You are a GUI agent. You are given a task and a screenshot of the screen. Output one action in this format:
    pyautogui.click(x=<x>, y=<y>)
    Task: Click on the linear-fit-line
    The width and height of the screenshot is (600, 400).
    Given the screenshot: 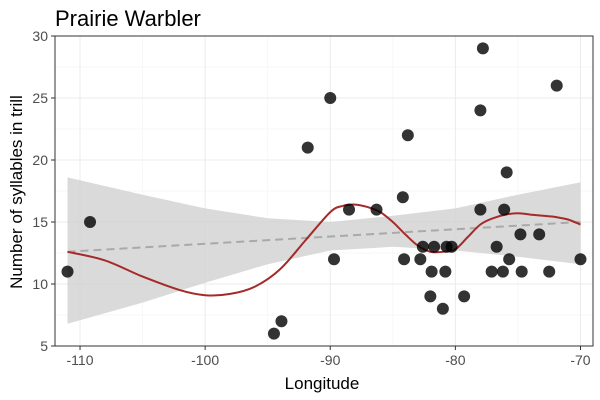 What is the action you would take?
    pyautogui.click(x=324, y=237)
    